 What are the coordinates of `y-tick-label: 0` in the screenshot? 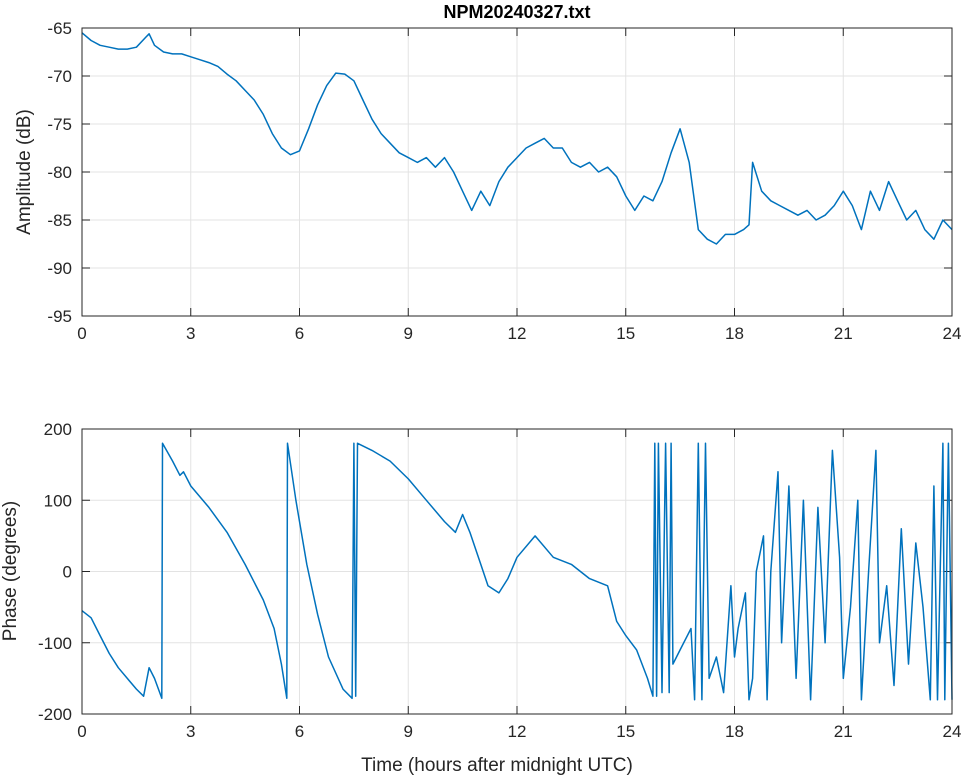 It's located at (67, 572).